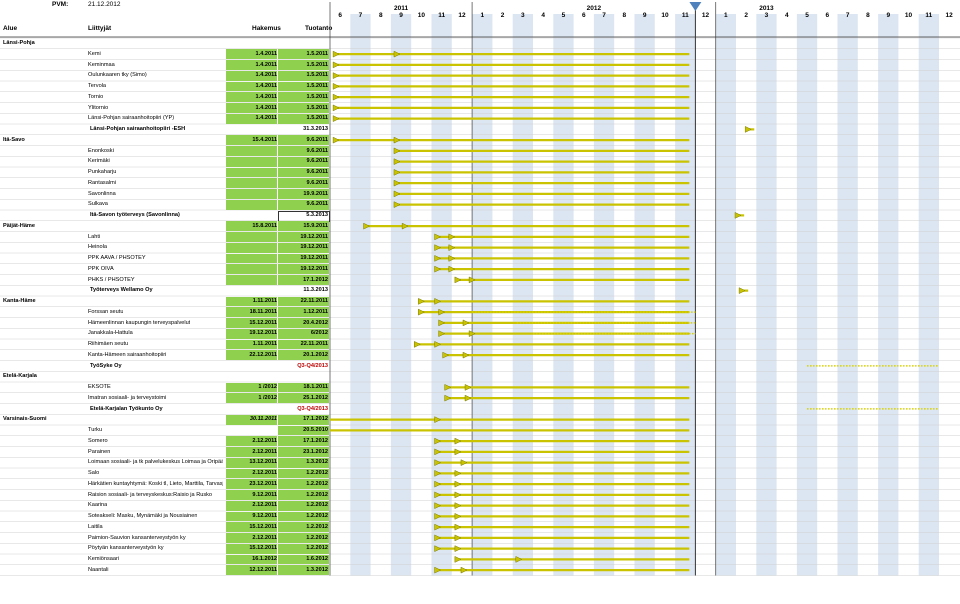  What do you see at coordinates (317, 462) in the screenshot?
I see `tuotanto-date: 1.3.2012` at bounding box center [317, 462].